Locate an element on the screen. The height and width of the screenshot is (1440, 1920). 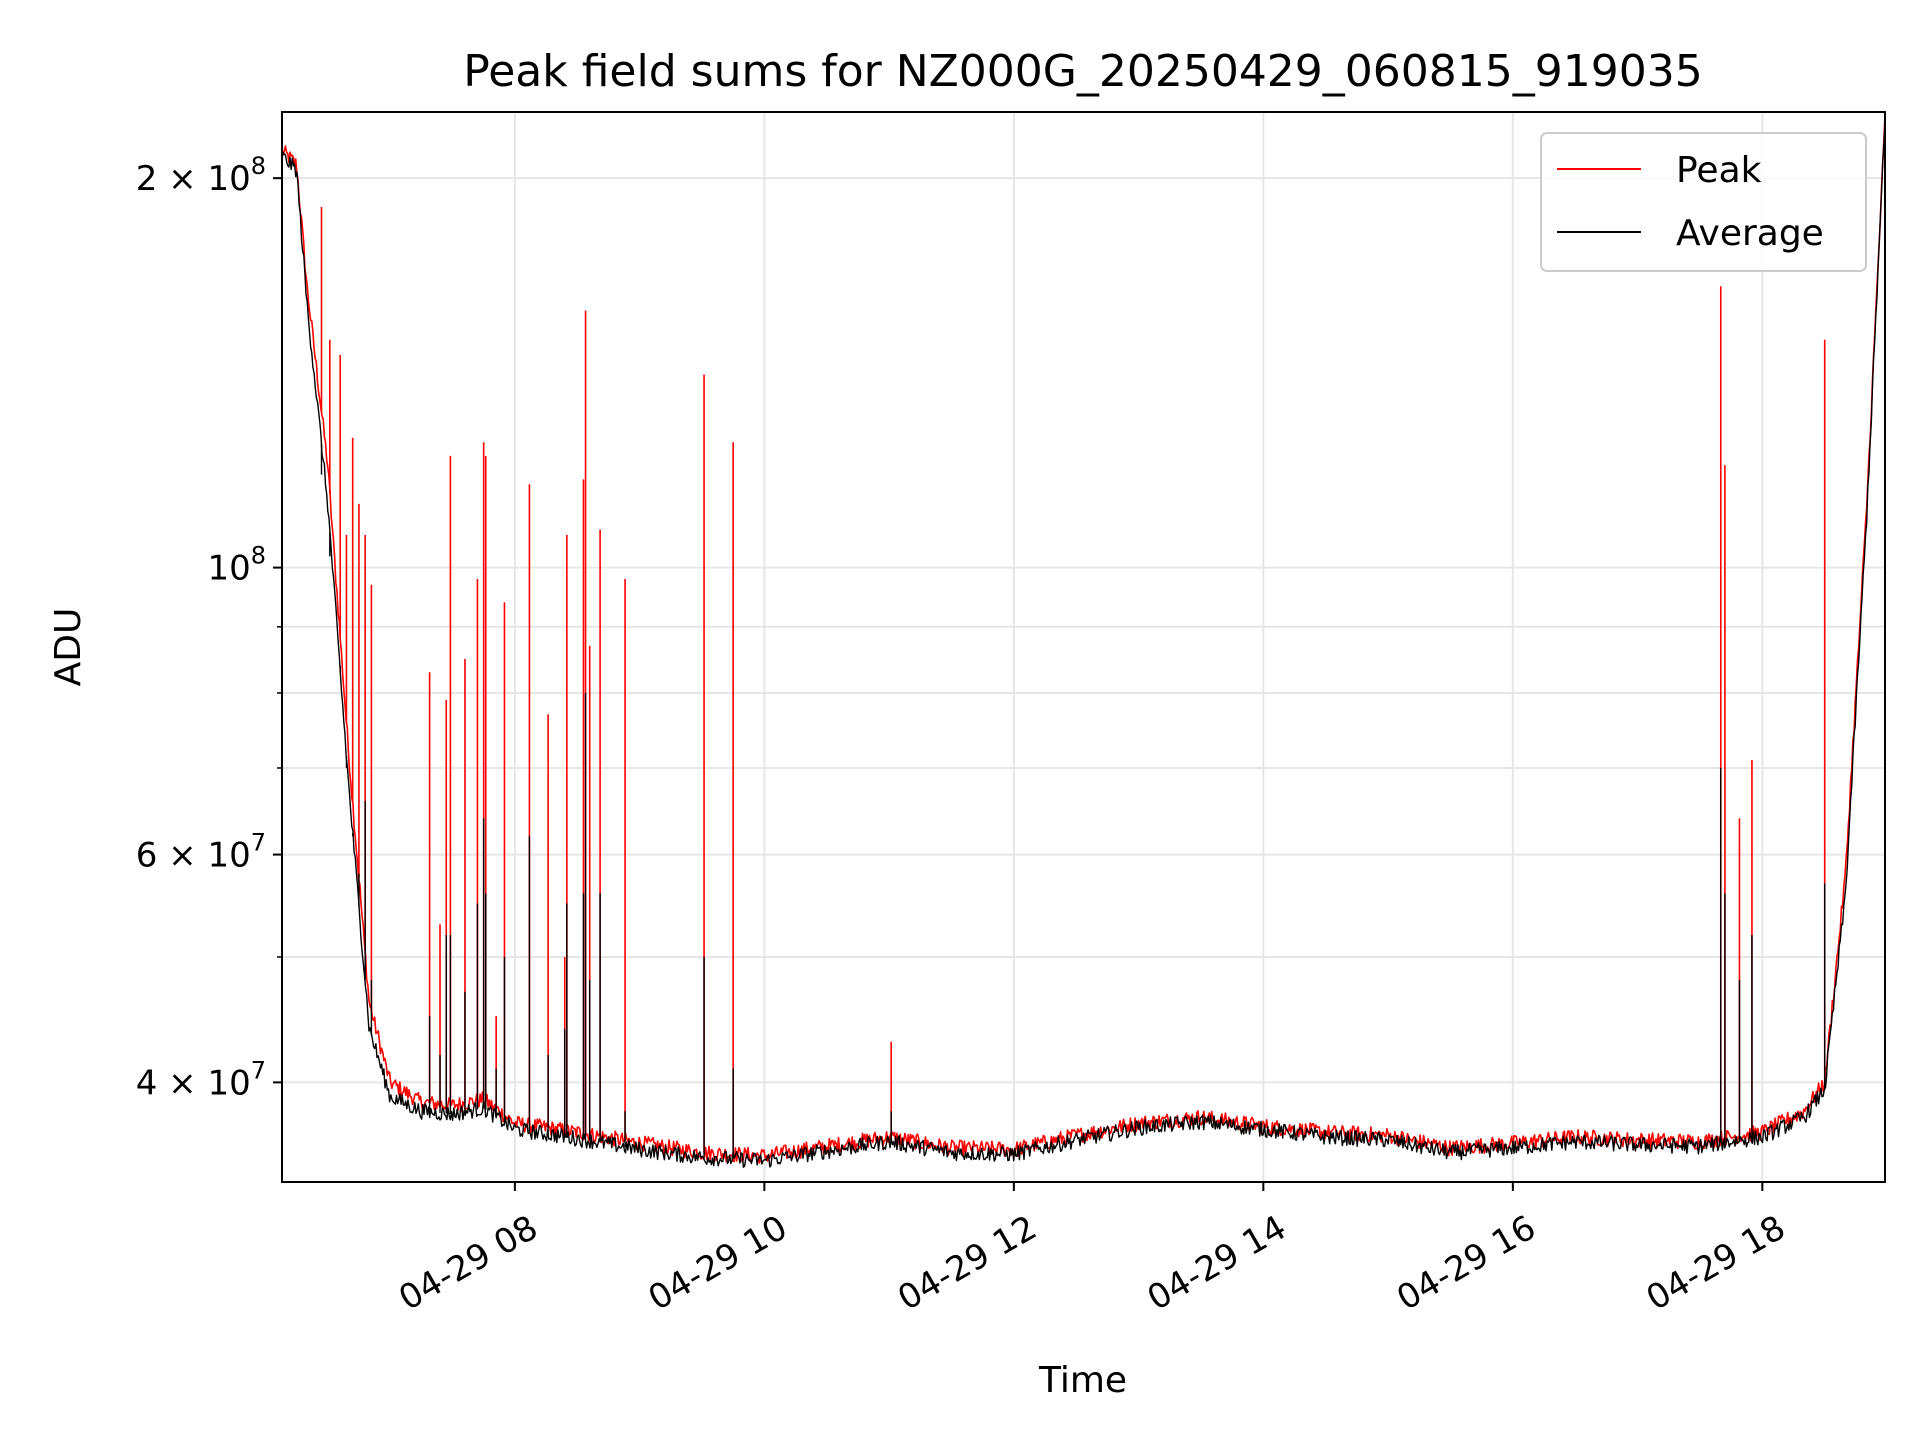
legend-peak-label: Peak is located at coordinates (1719, 170).